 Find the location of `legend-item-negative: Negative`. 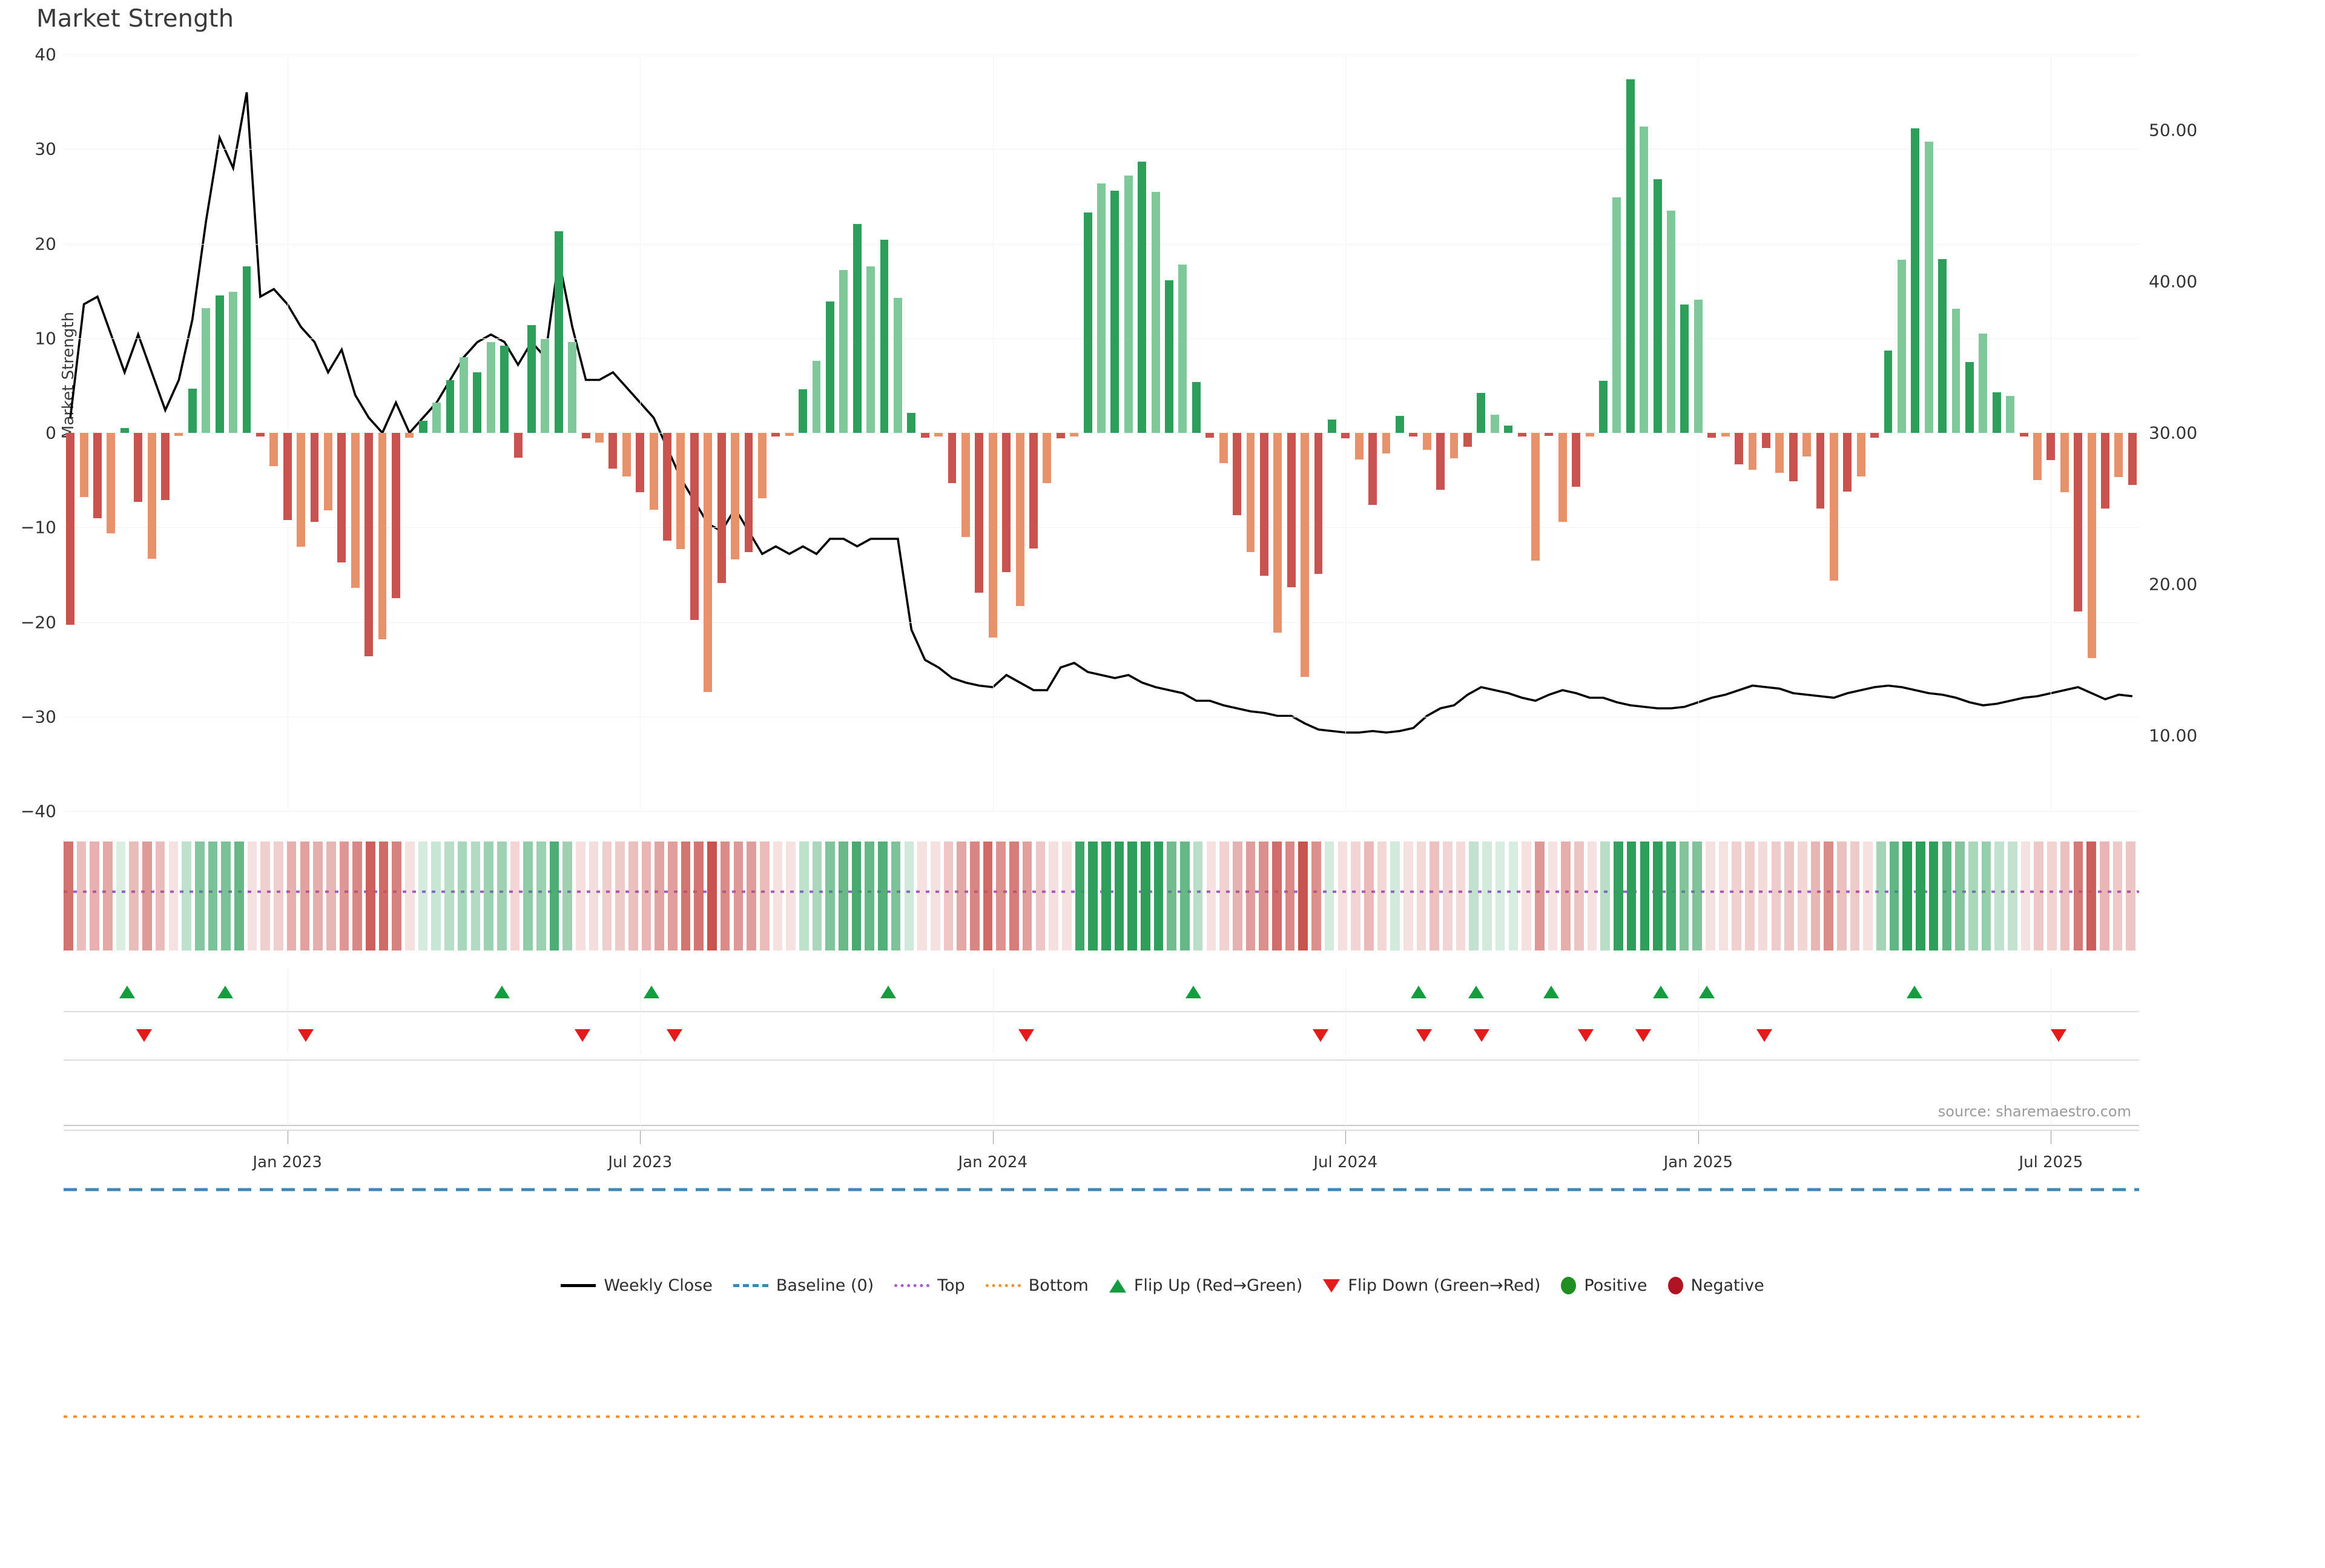

legend-item-negative: Negative is located at coordinates (1715, 1285).